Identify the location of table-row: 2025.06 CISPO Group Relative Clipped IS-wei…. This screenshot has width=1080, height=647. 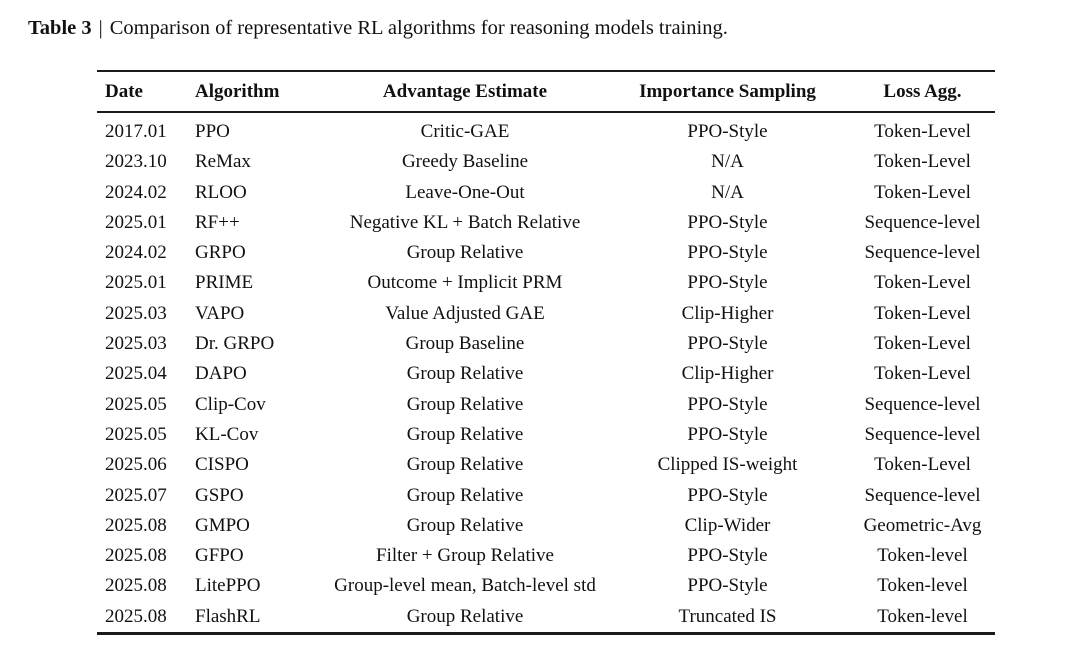
(546, 465).